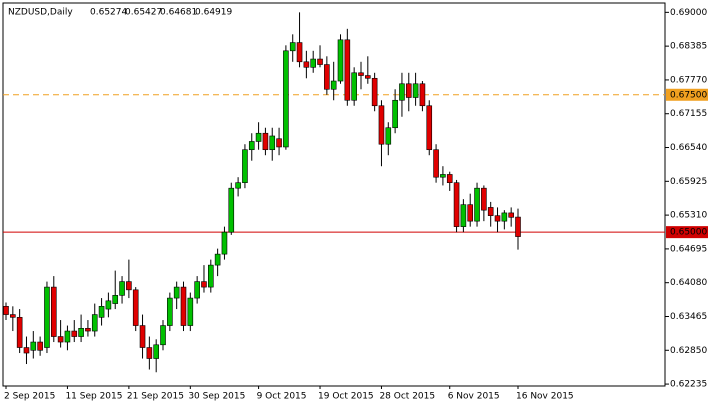  Describe the element at coordinates (282, 397) in the screenshot. I see `x-tick-label: 9 Oct 2015` at that location.